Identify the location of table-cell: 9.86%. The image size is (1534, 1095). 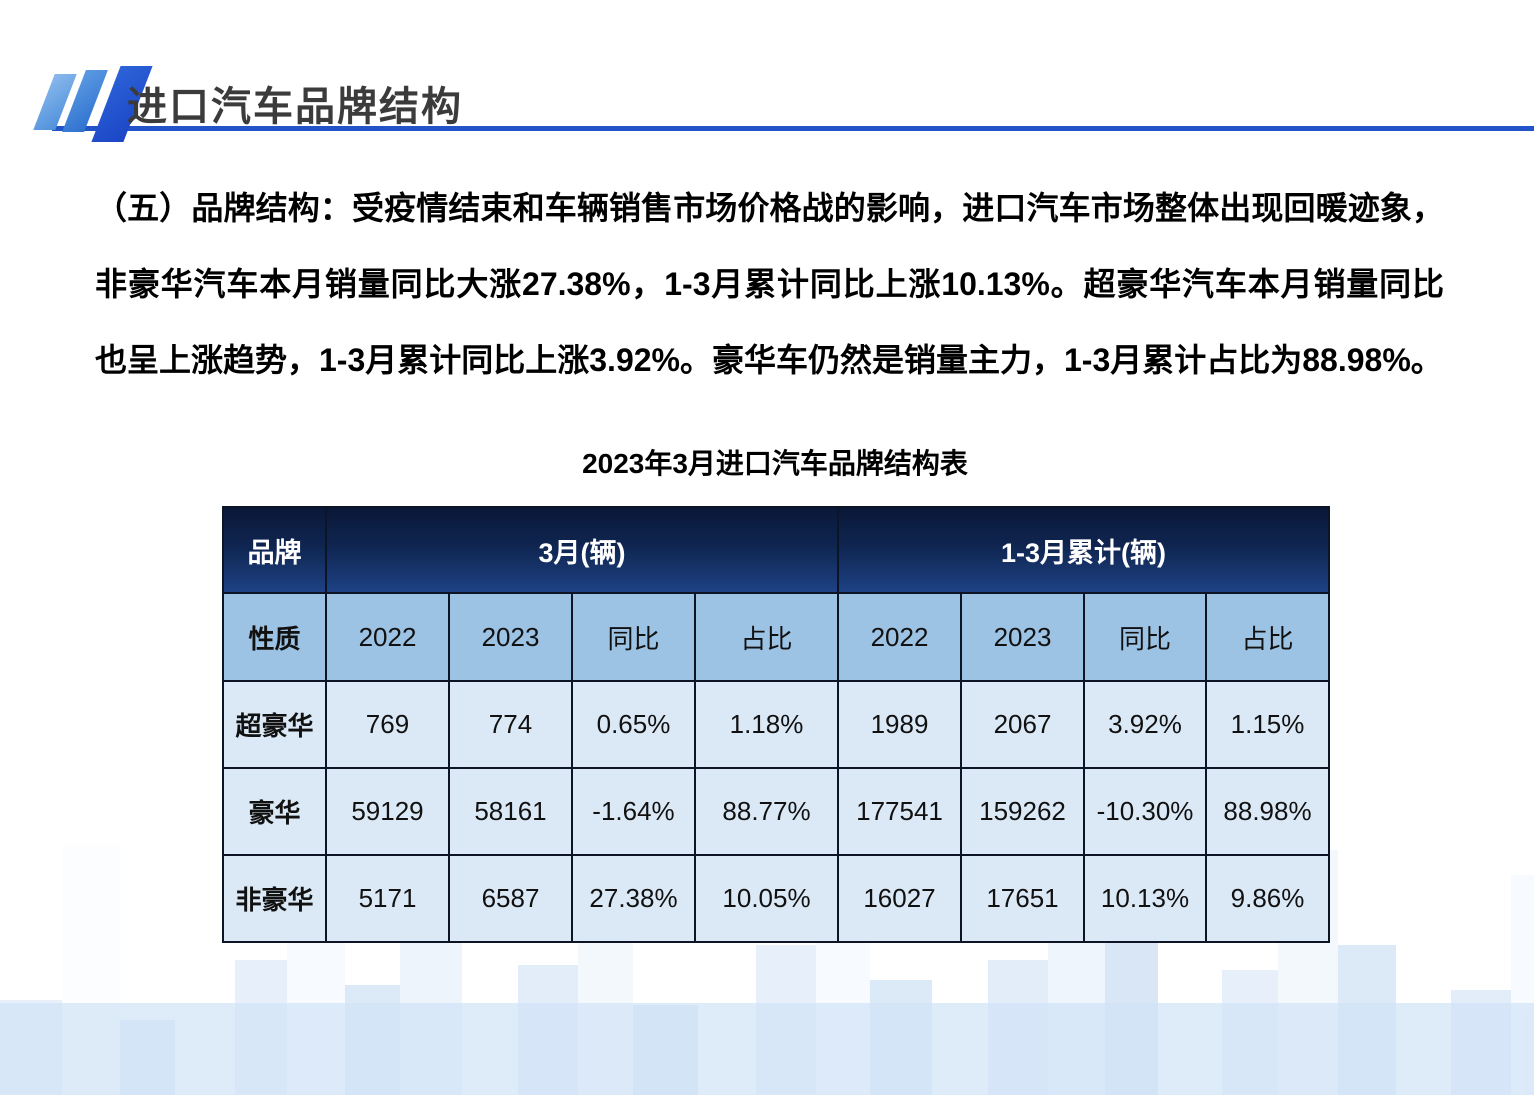
(1267, 898).